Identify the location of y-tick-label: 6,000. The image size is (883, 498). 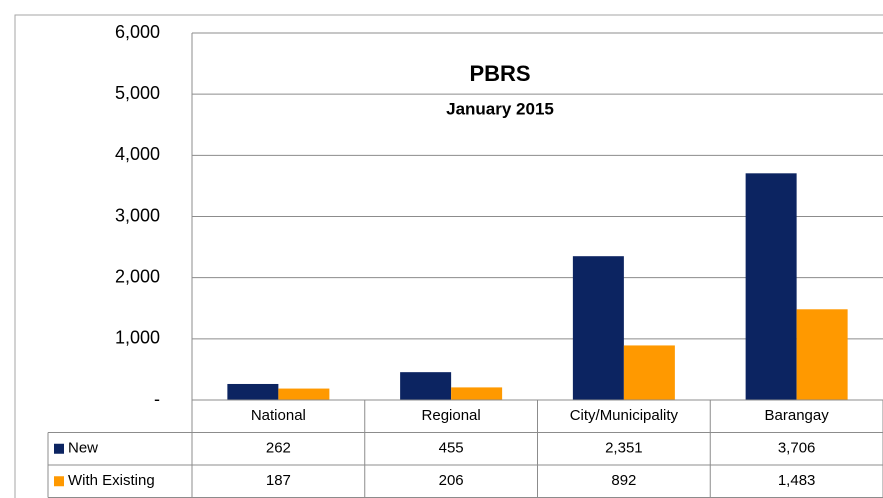
(137, 32).